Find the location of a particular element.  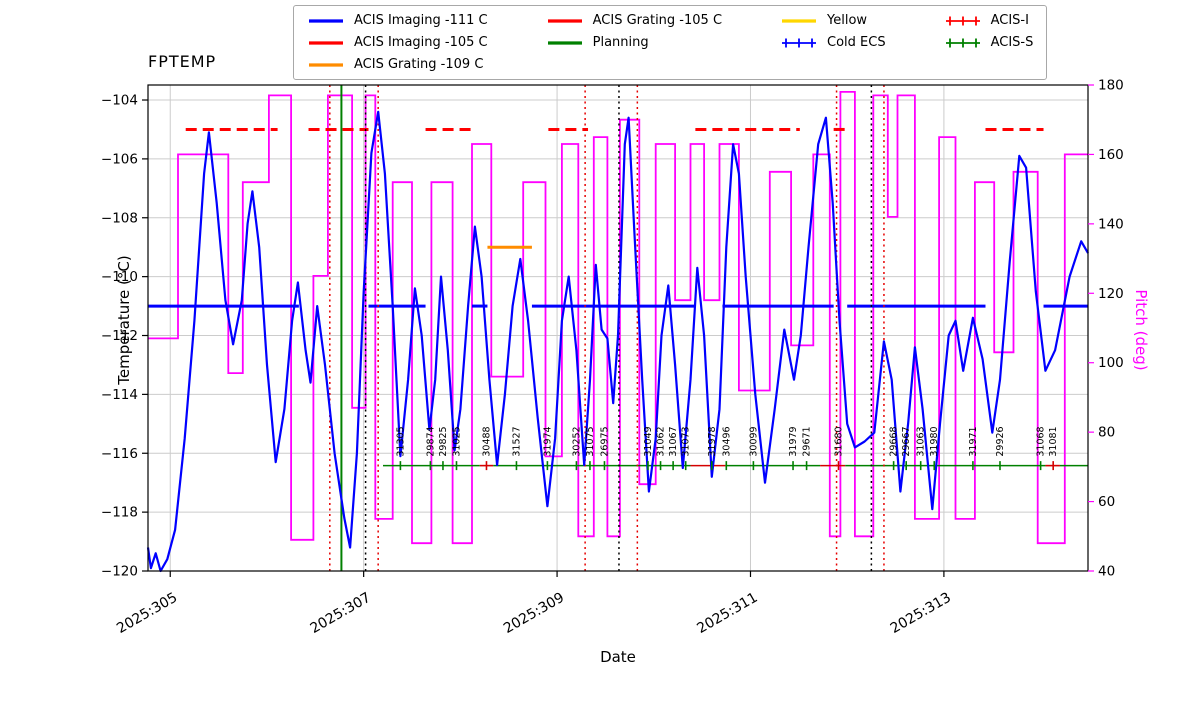

legend-entry: Yellow is located at coordinates (833, 20).